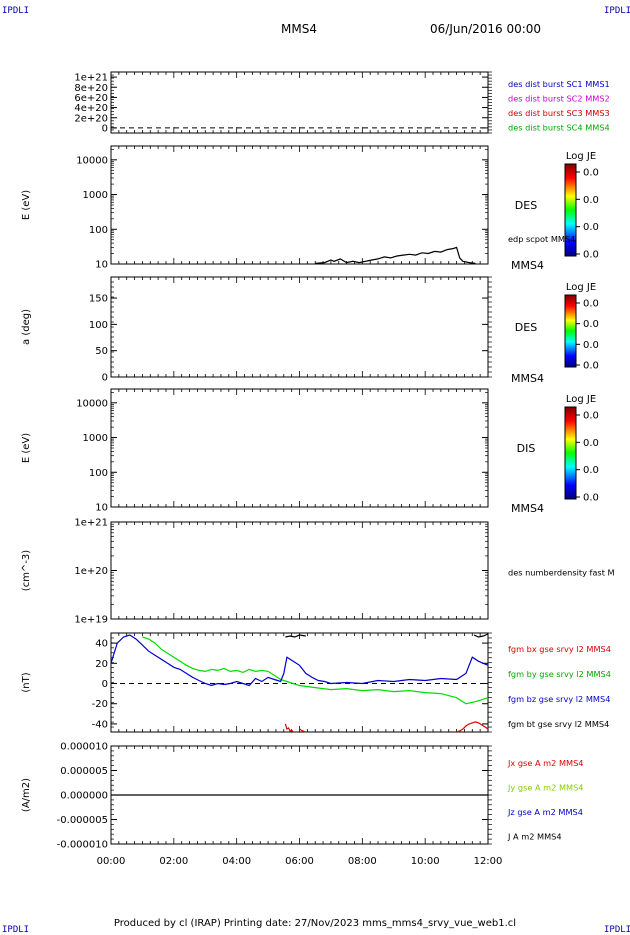 The image size is (630, 935). Describe the element at coordinates (100, 724) in the screenshot. I see `y-tick-label: -40` at that location.